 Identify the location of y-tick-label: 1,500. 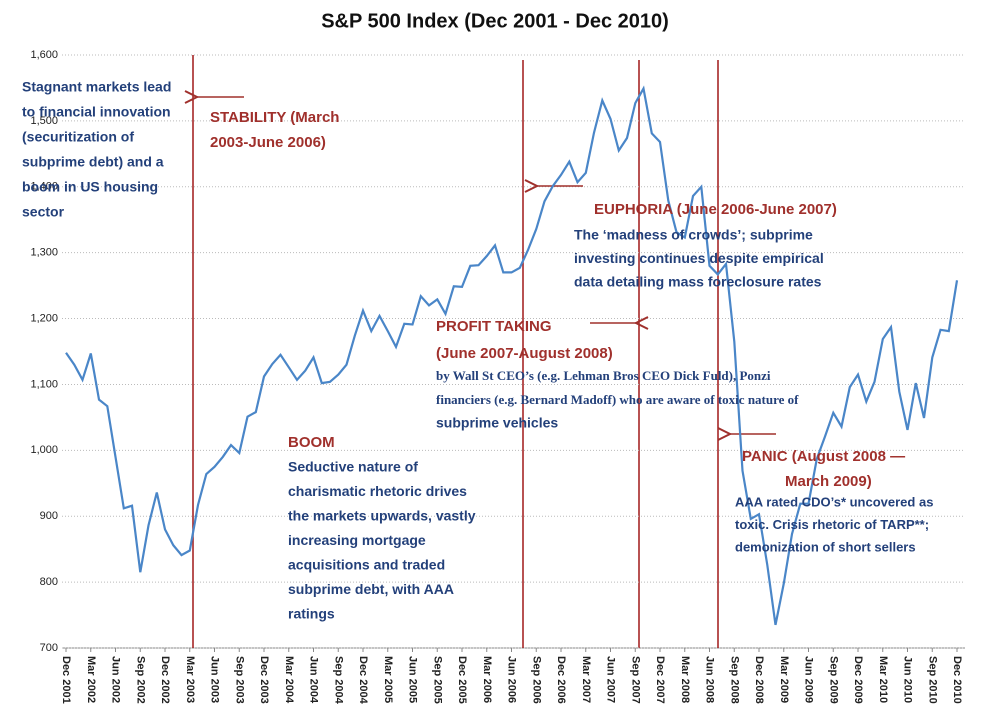
(44, 121).